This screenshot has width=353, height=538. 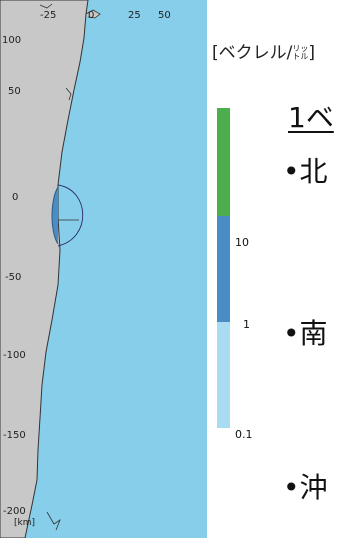 What do you see at coordinates (15, 197) in the screenshot?
I see `y-tick: 0` at bounding box center [15, 197].